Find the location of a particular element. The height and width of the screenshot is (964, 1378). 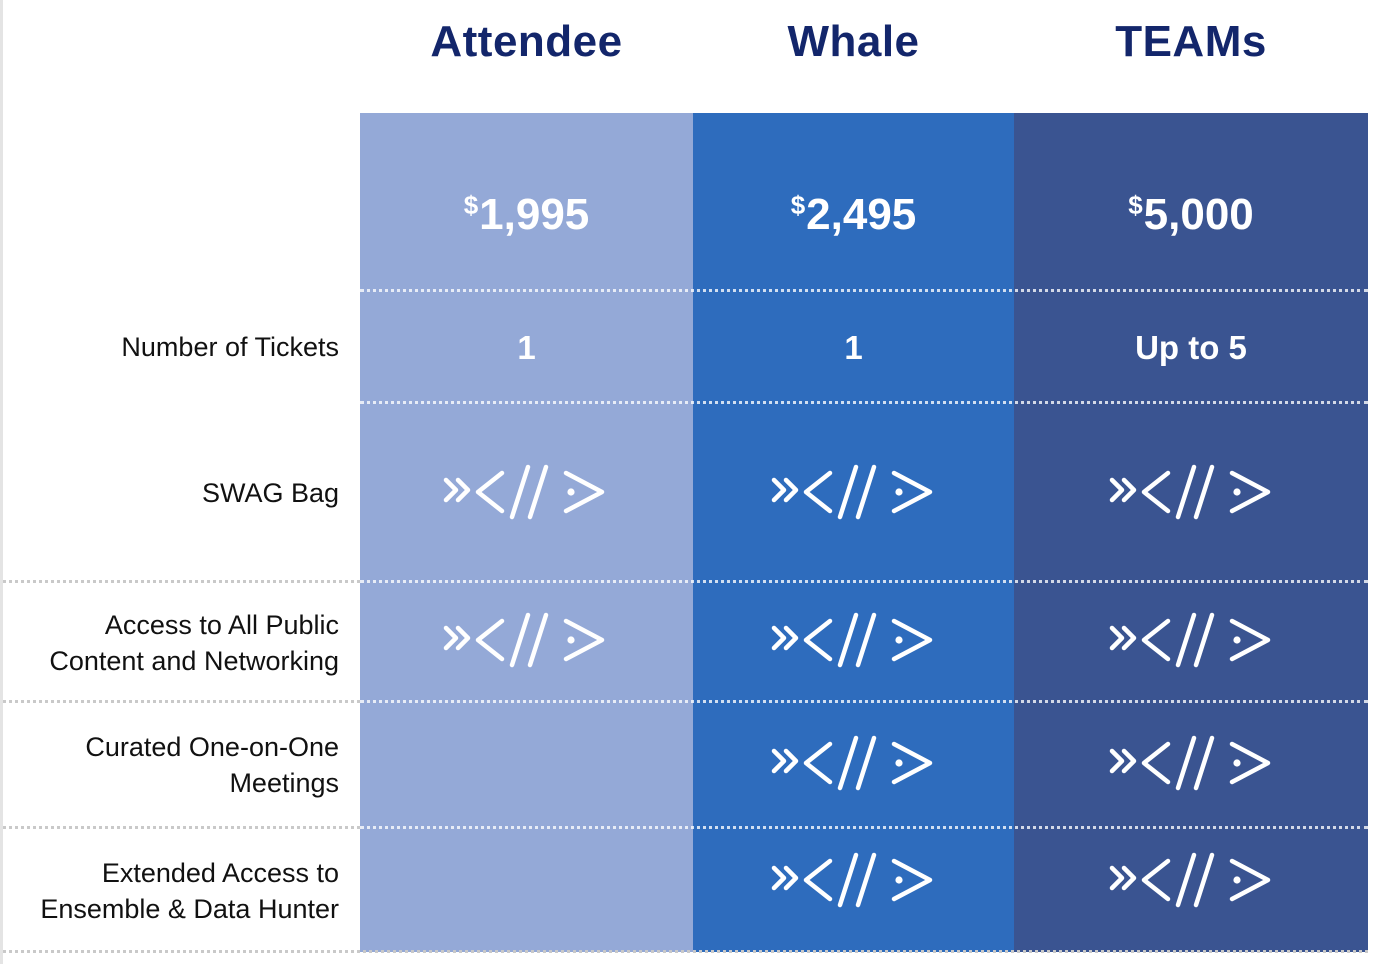

divider-swag is located at coordinates (864, 581).